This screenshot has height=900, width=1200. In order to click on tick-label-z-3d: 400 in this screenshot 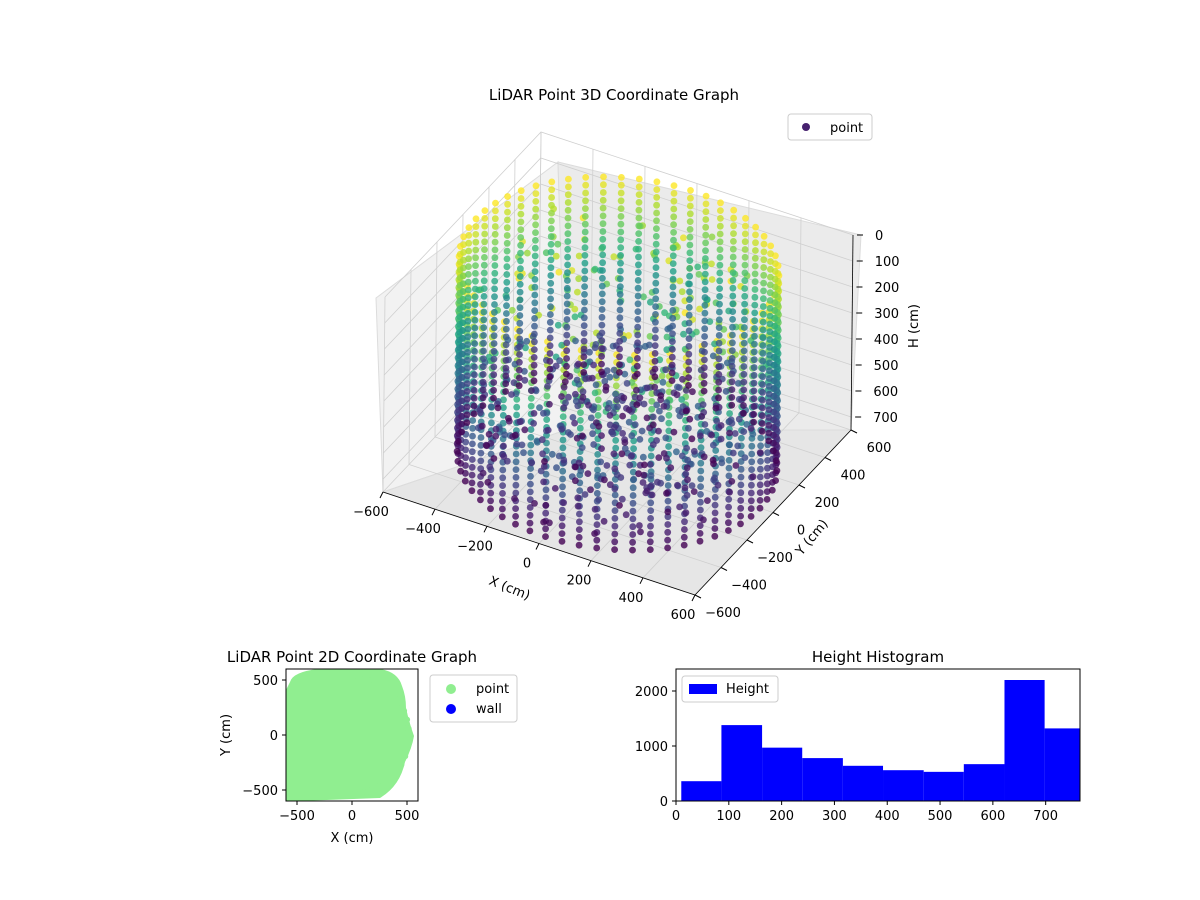, I will do `click(886, 340)`.